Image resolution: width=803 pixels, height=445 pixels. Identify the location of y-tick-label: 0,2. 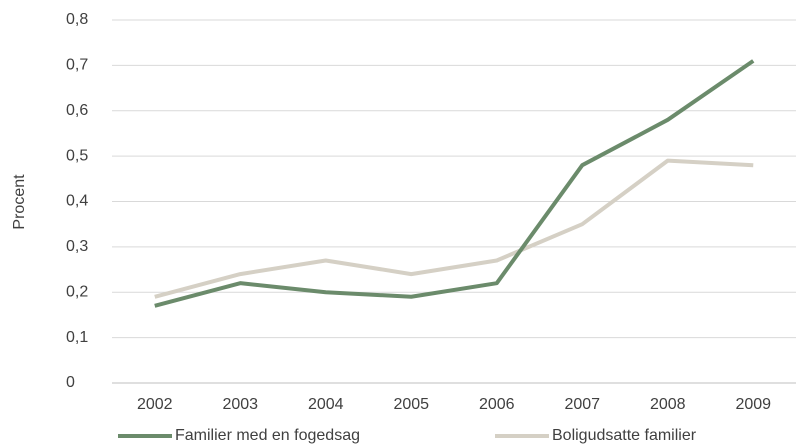
(77, 291).